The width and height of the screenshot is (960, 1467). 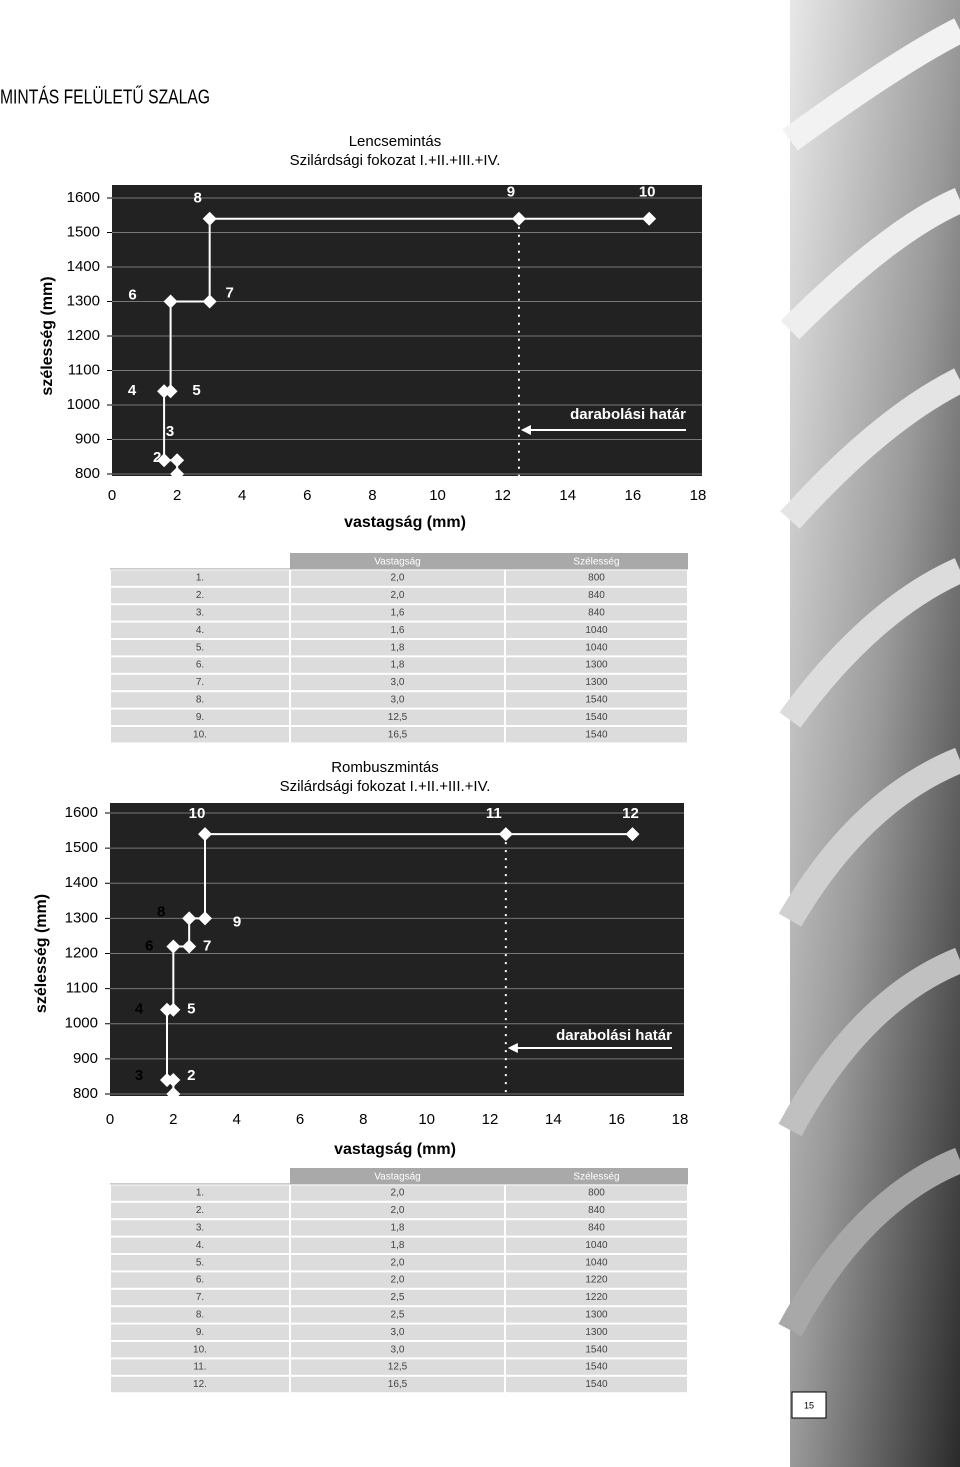 I want to click on table-cell: 1300, so click(x=596, y=1315).